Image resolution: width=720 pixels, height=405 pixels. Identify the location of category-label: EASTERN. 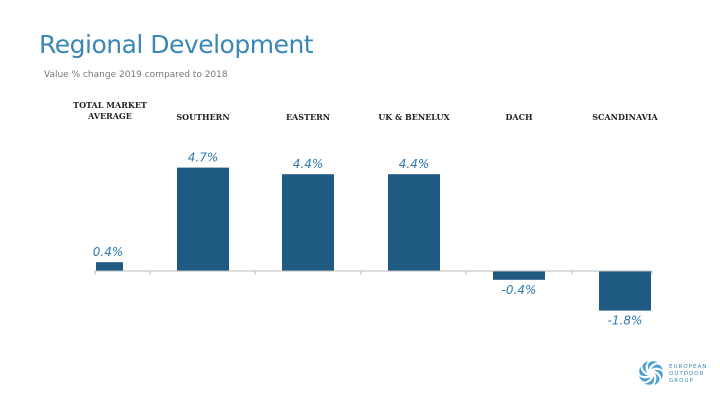
(308, 117).